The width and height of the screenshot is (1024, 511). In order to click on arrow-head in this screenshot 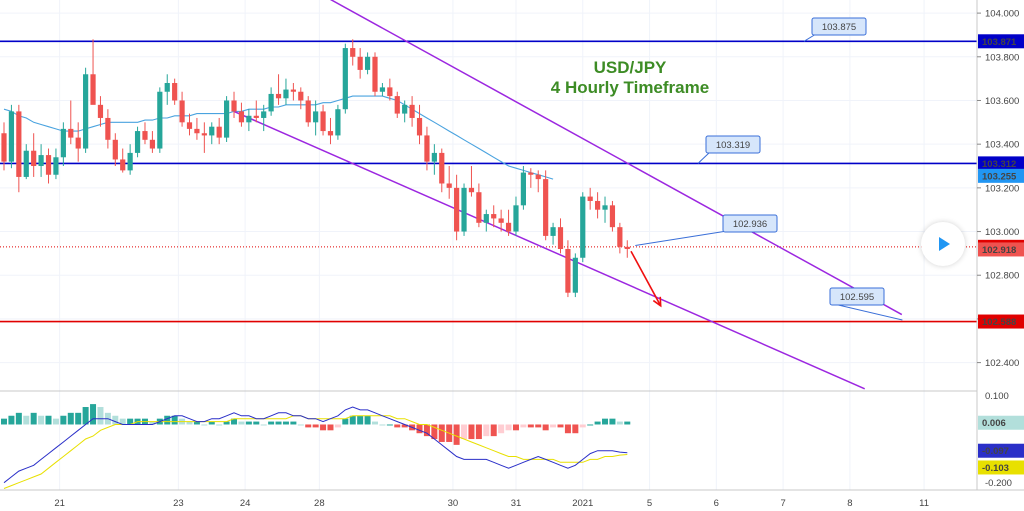, I will do `click(657, 302)`.